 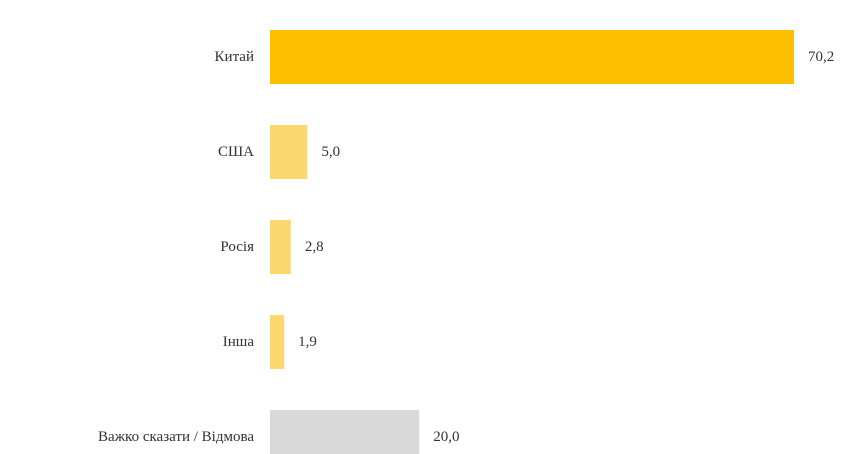 What do you see at coordinates (307, 342) in the screenshot?
I see `value-label-3: 1,9` at bounding box center [307, 342].